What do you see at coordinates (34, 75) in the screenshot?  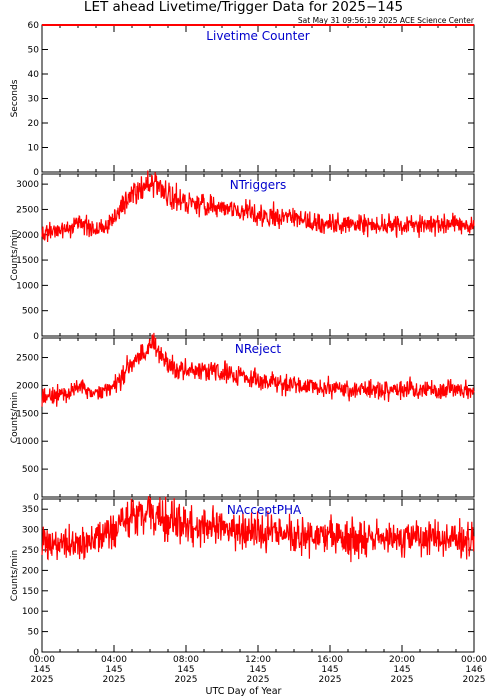 I see `y-tick-label: 40` at bounding box center [34, 75].